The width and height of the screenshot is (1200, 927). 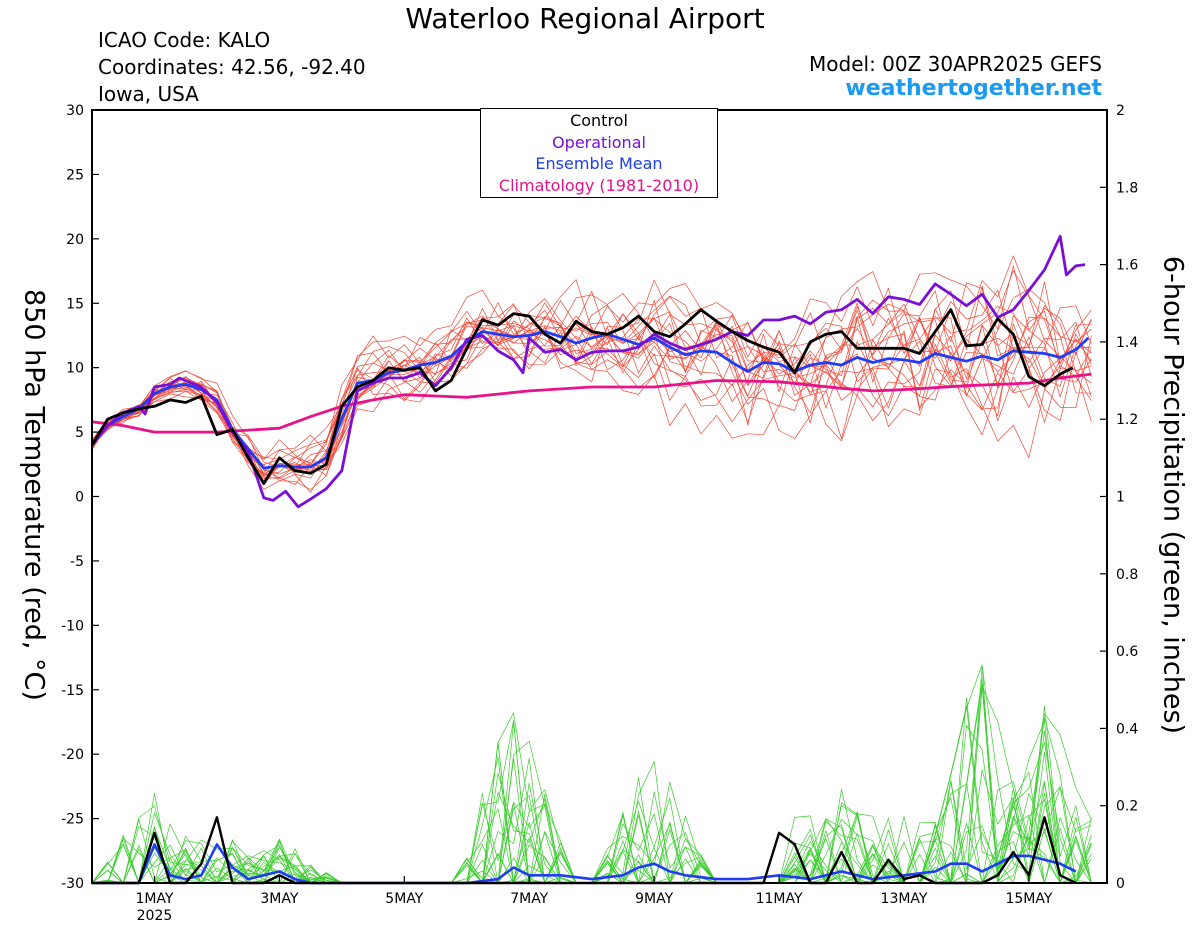 I want to click on temp-ensemble-mean-line, so click(x=590, y=400).